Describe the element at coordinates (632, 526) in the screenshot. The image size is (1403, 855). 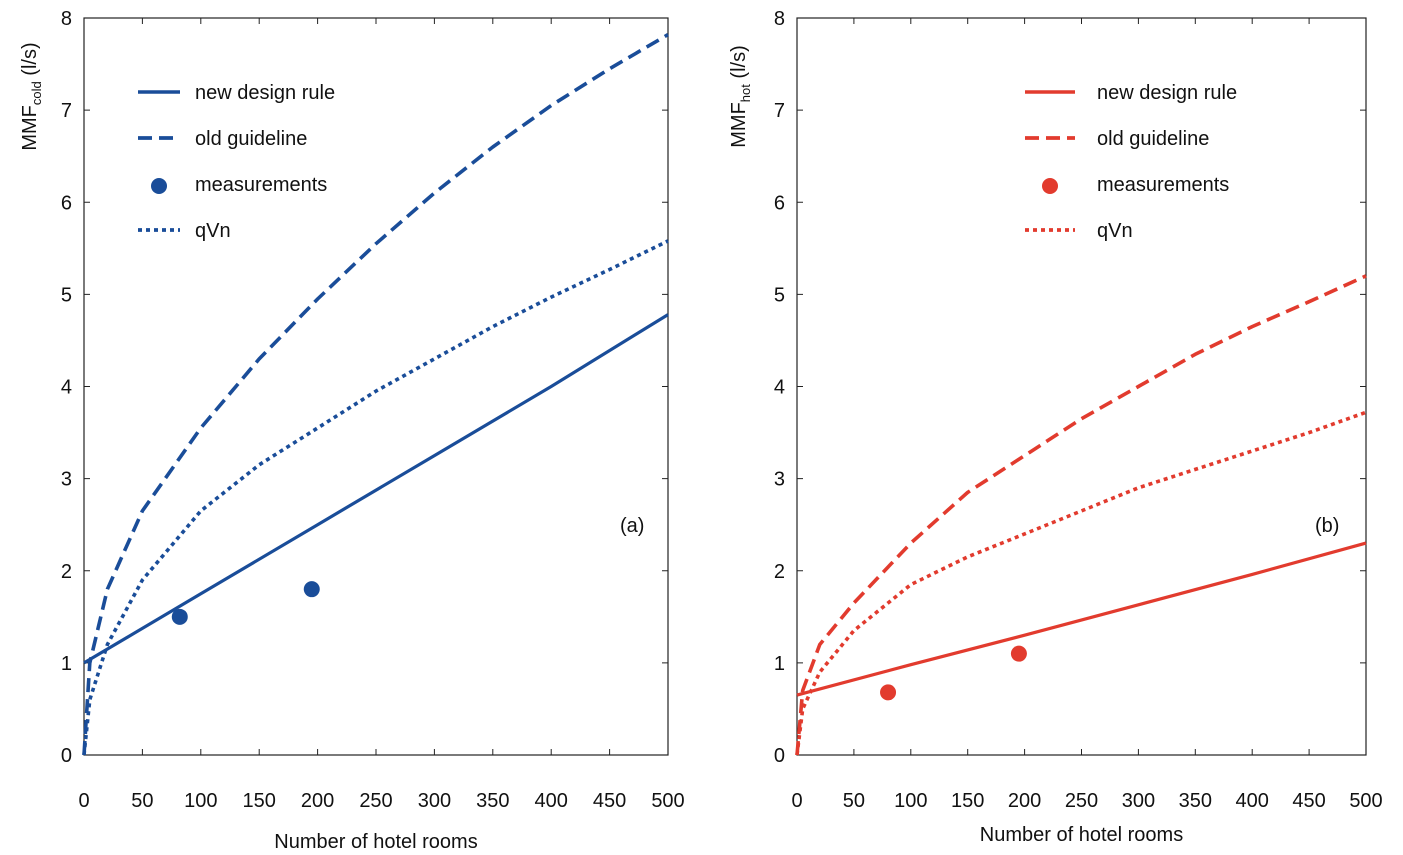
I see `panel-label: (a)` at that location.